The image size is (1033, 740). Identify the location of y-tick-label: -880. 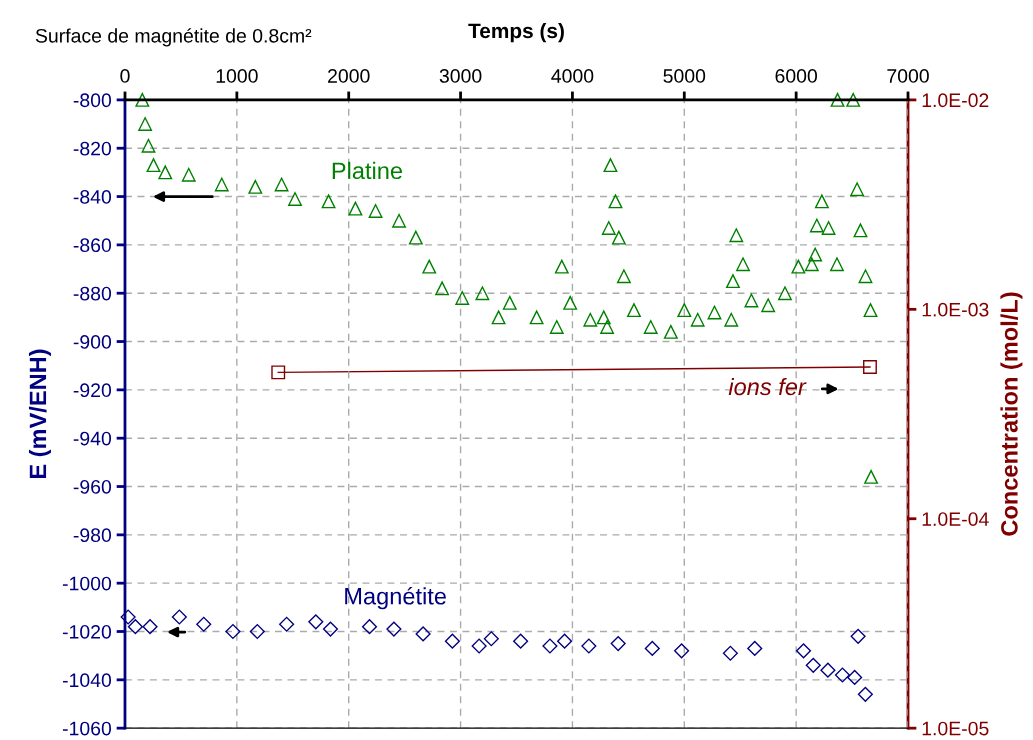
(92, 293).